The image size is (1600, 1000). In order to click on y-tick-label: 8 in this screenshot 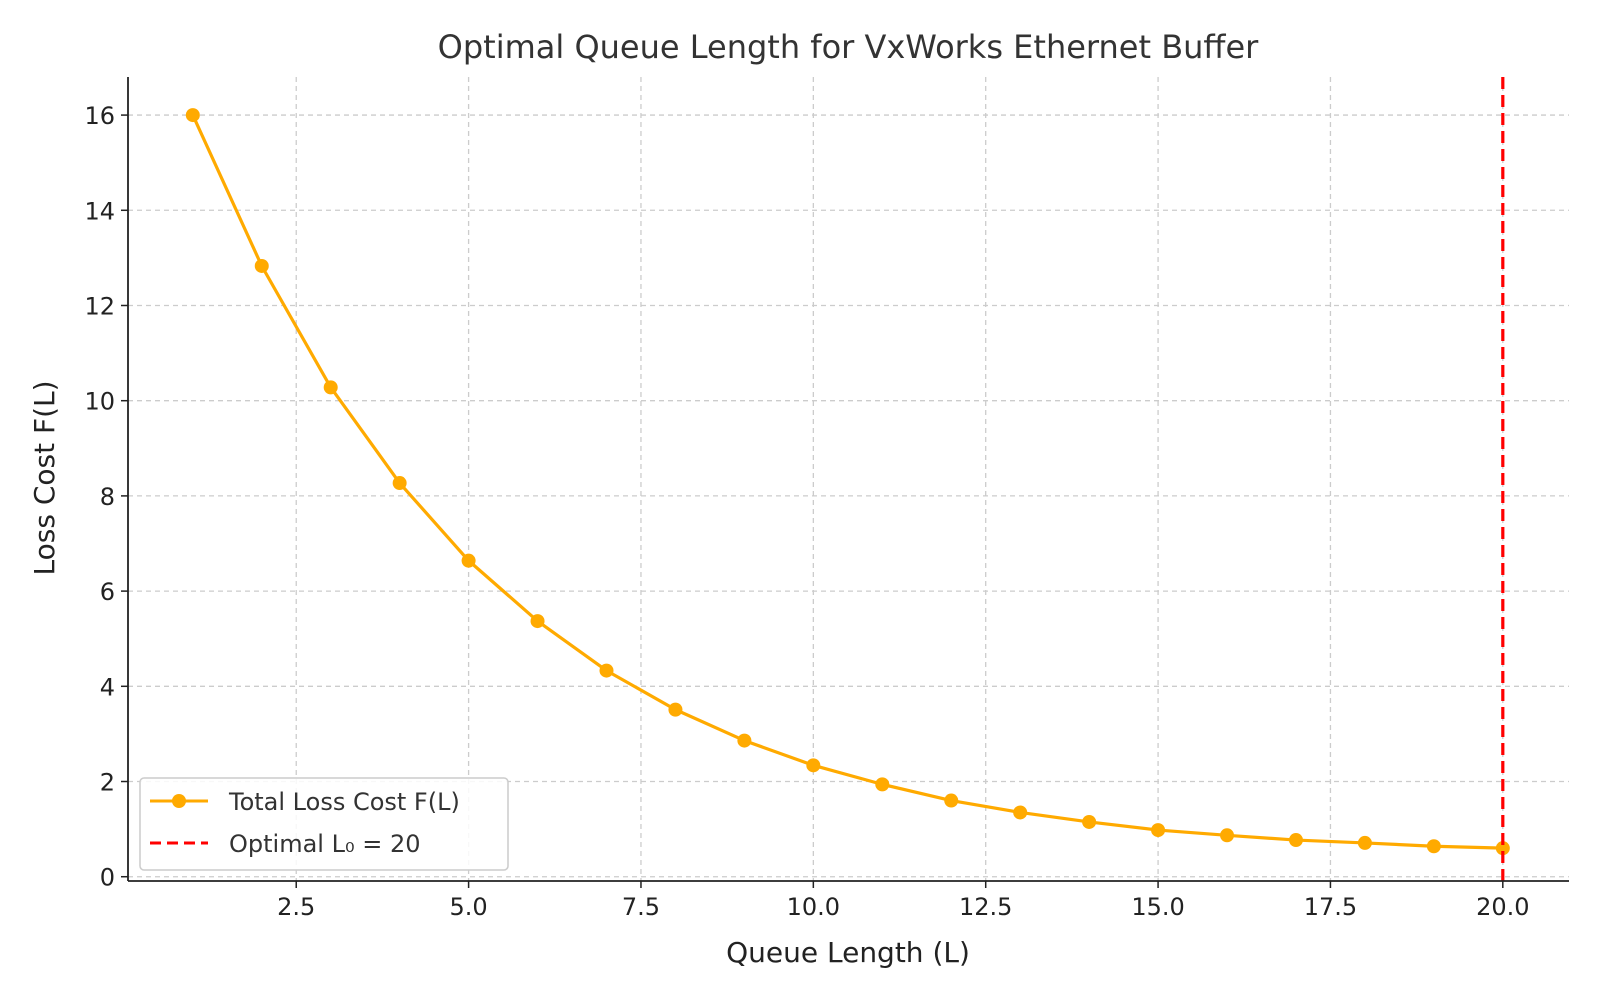, I will do `click(107, 497)`.